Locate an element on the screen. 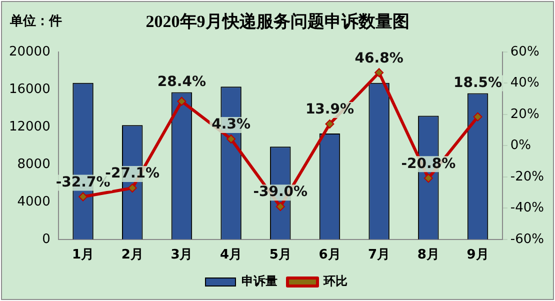  y-tick-label: 4000 is located at coordinates (33, 202).